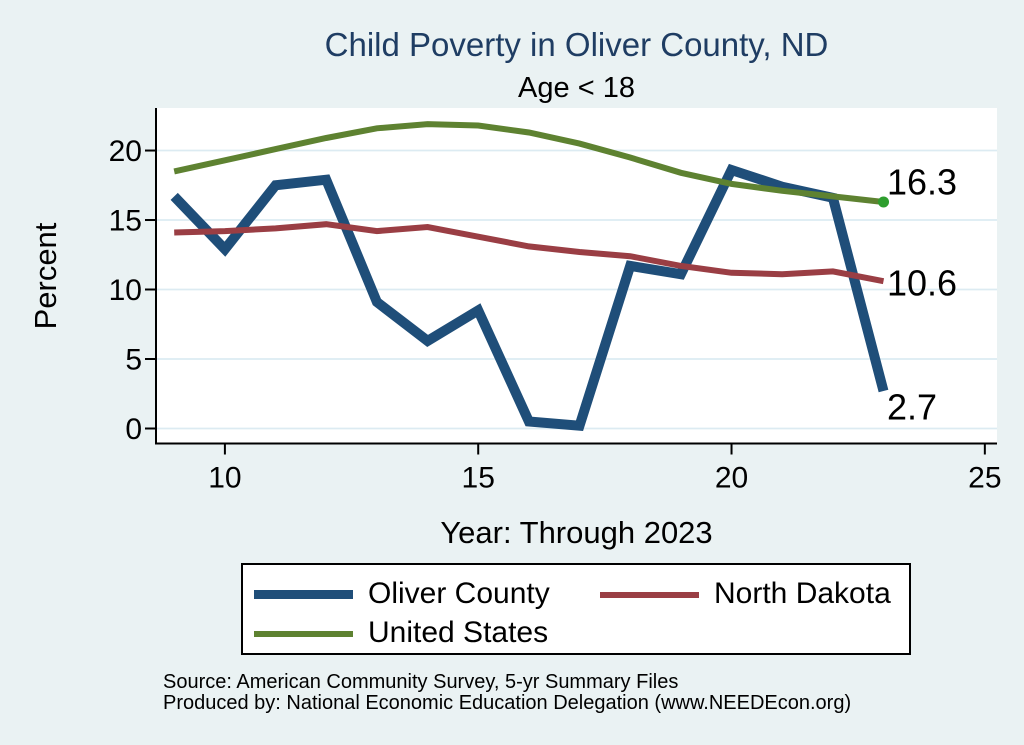  What do you see at coordinates (912, 406) in the screenshot?
I see `end-value-label-oliver-county: 2.7` at bounding box center [912, 406].